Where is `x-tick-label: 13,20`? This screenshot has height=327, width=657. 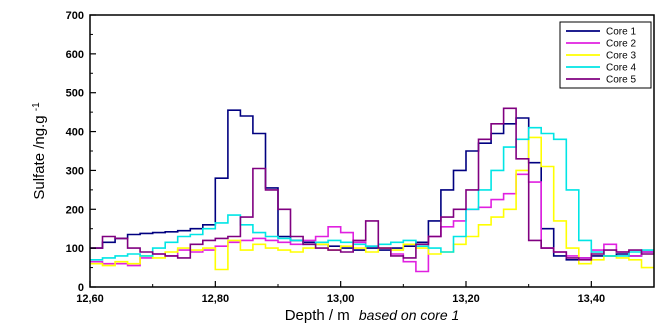
x-tick-label: 13,20 is located at coordinates (466, 299).